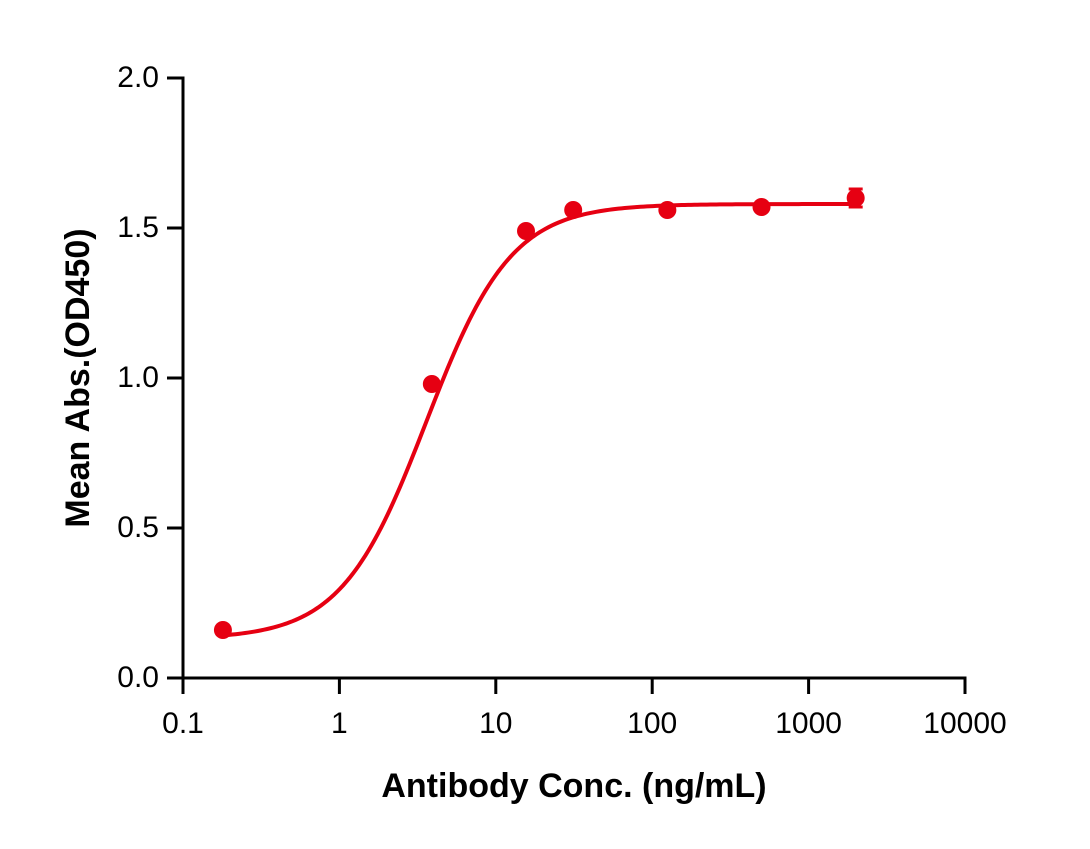 The height and width of the screenshot is (849, 1090). I want to click on x-axis-title: Antibody Conc. (ng/mL), so click(573, 786).